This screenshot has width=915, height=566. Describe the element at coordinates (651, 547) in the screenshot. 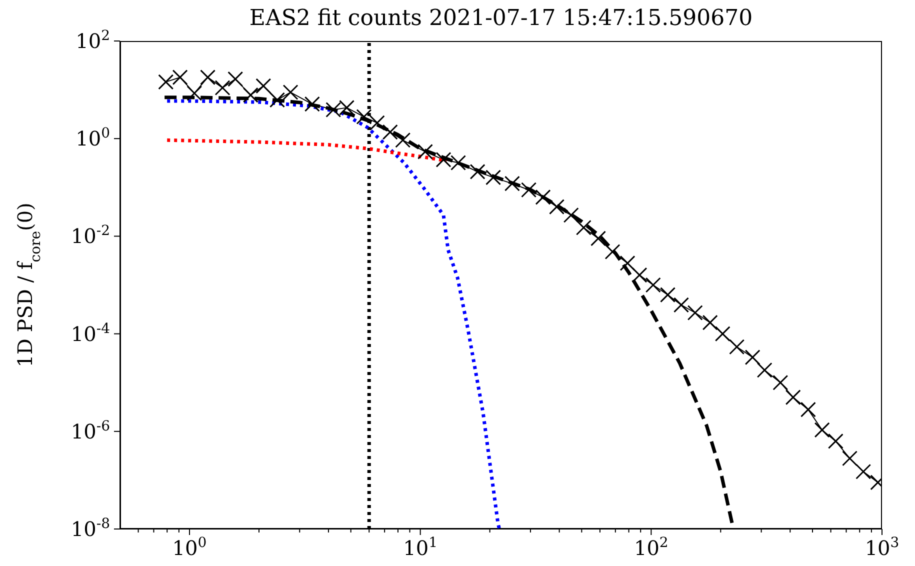

I see `x-tick-label: 10$^{2}$` at that location.